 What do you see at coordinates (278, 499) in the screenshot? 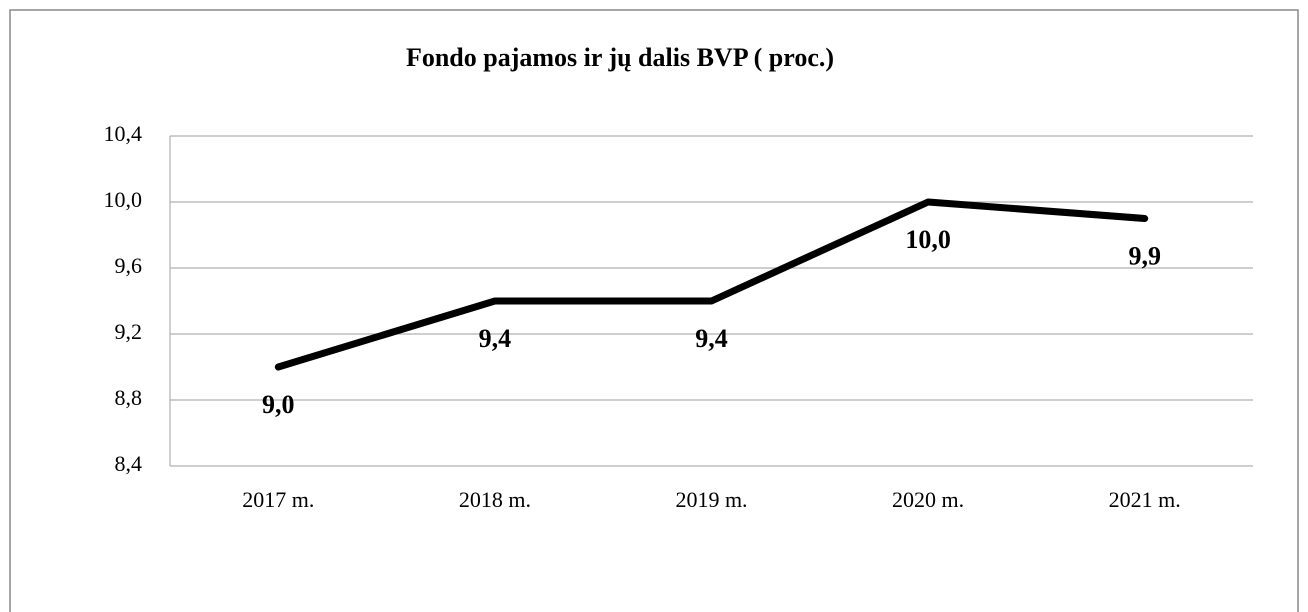
I see `x-tick-label: 2017 m.` at bounding box center [278, 499].